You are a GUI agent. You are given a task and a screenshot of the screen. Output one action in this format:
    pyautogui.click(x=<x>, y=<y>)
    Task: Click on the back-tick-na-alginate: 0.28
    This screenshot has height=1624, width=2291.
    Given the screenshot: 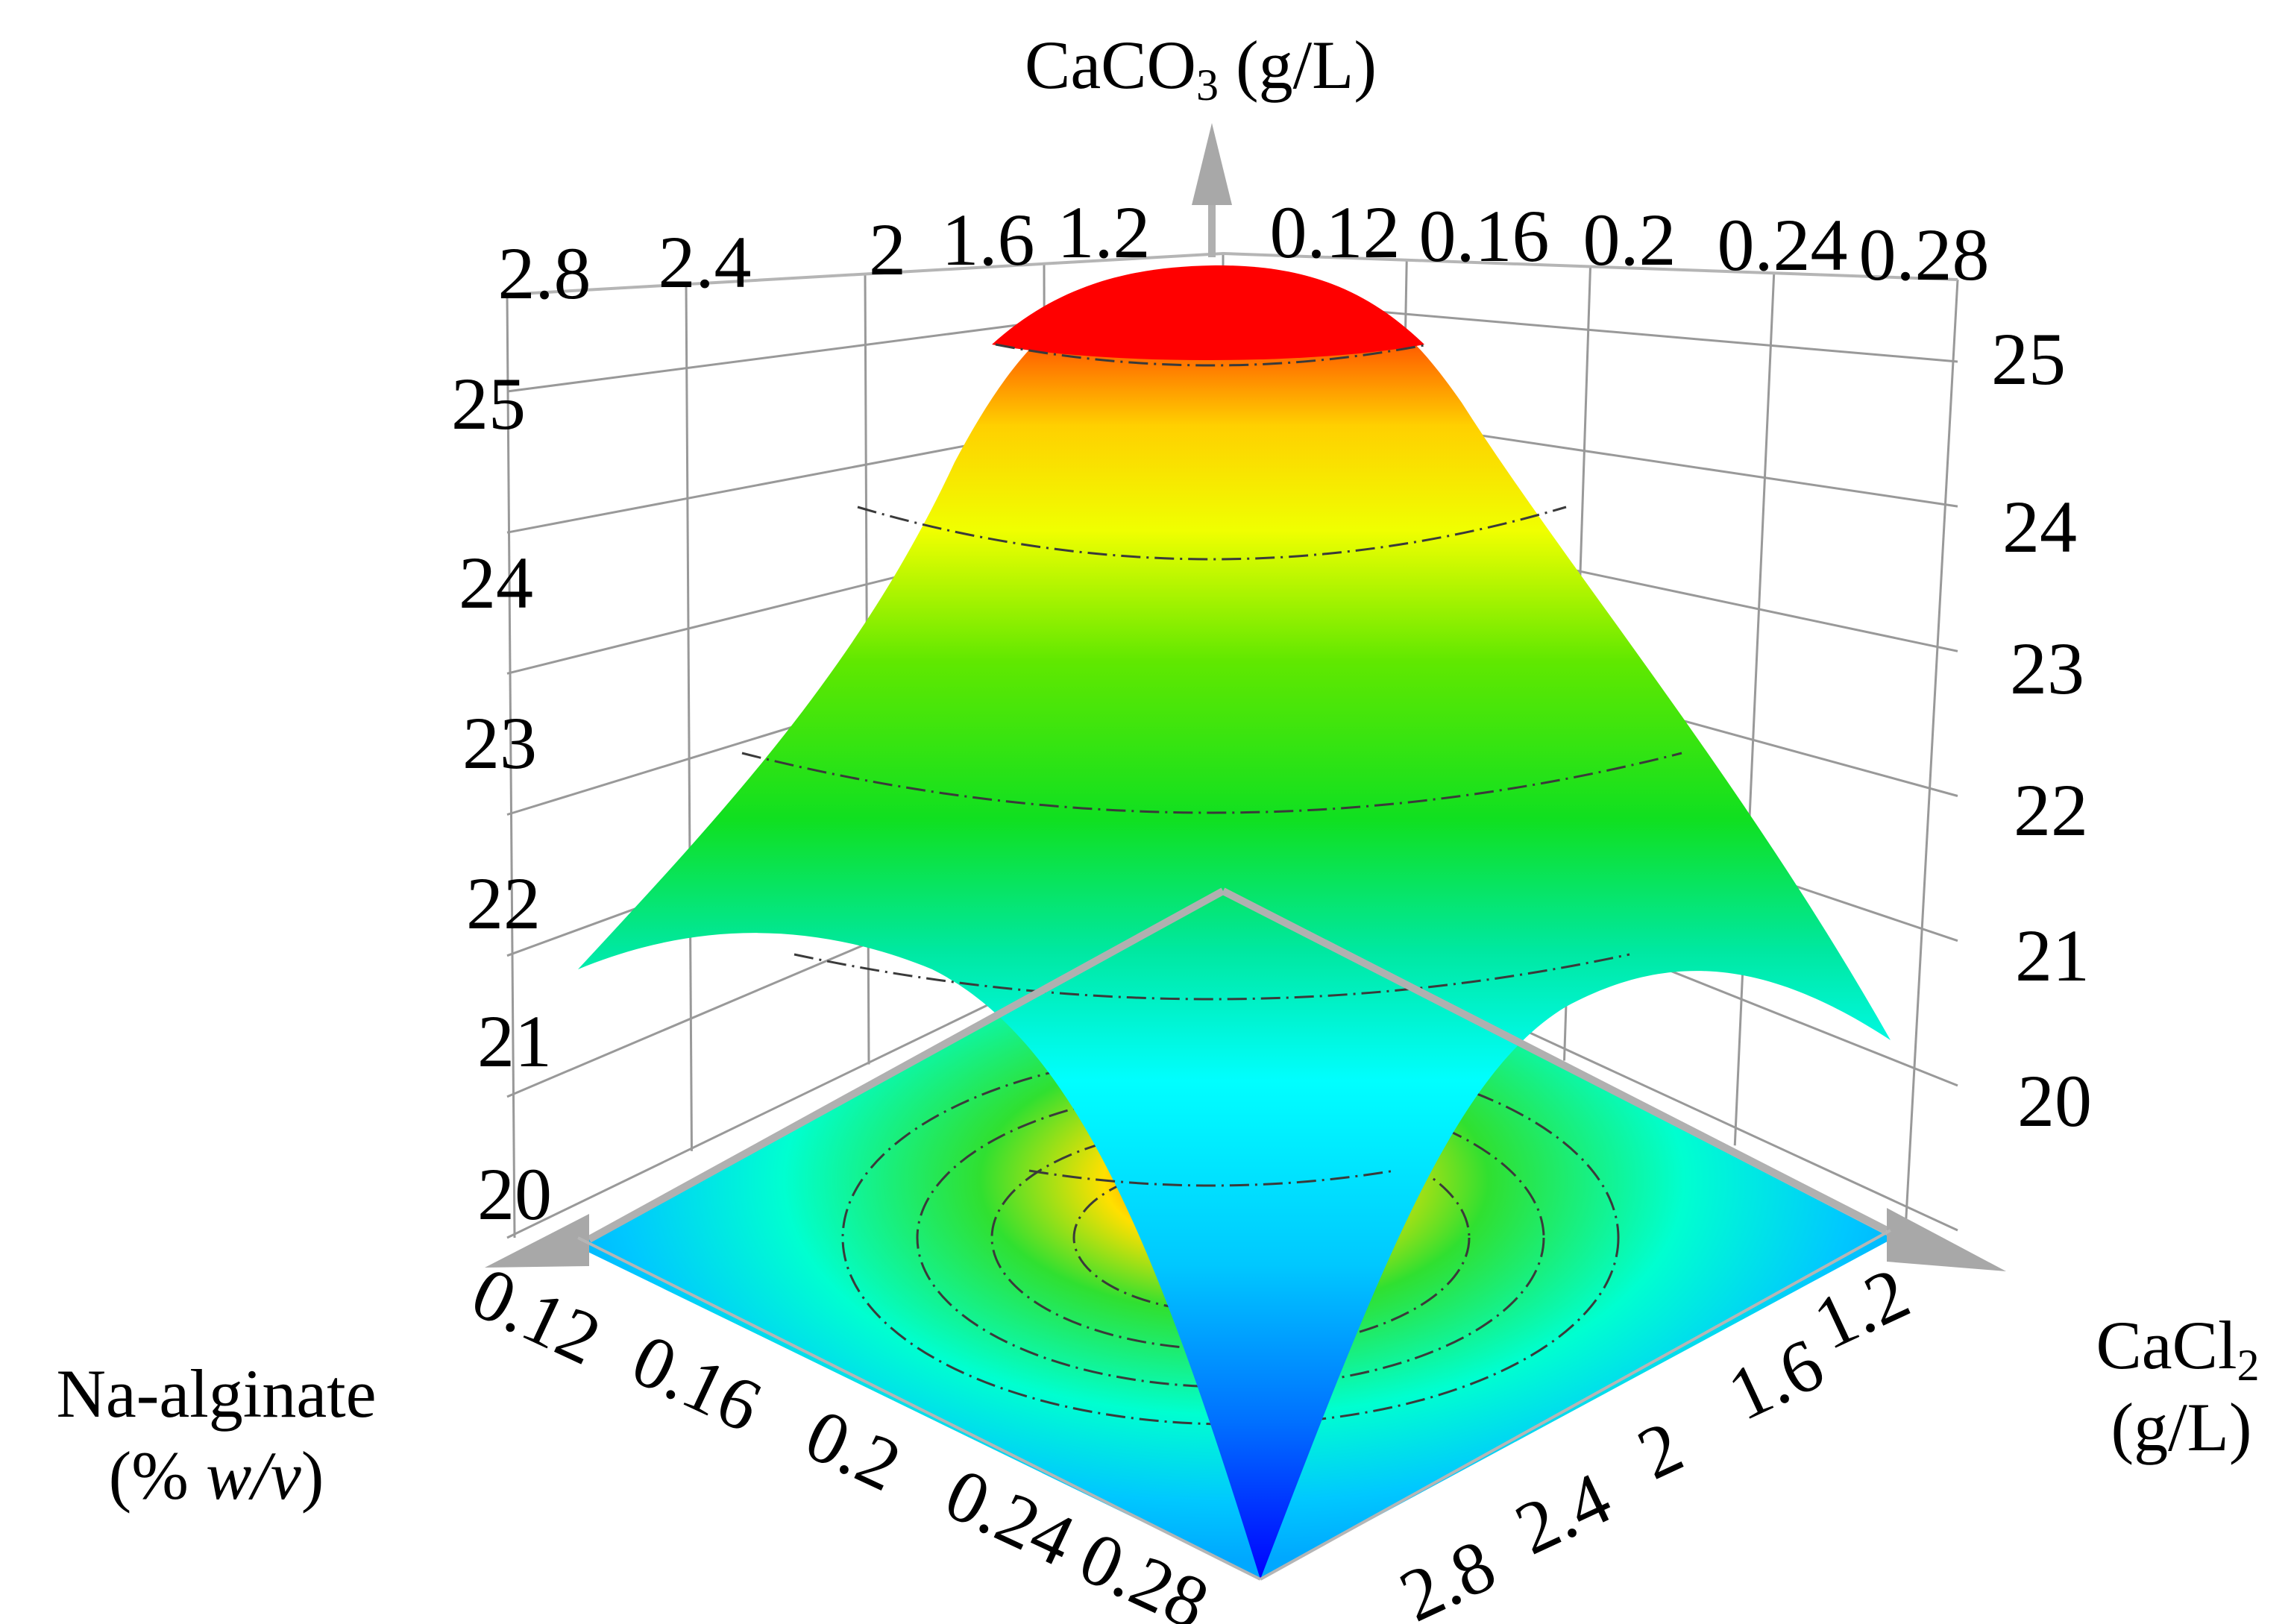 What is the action you would take?
    pyautogui.click(x=1924, y=254)
    